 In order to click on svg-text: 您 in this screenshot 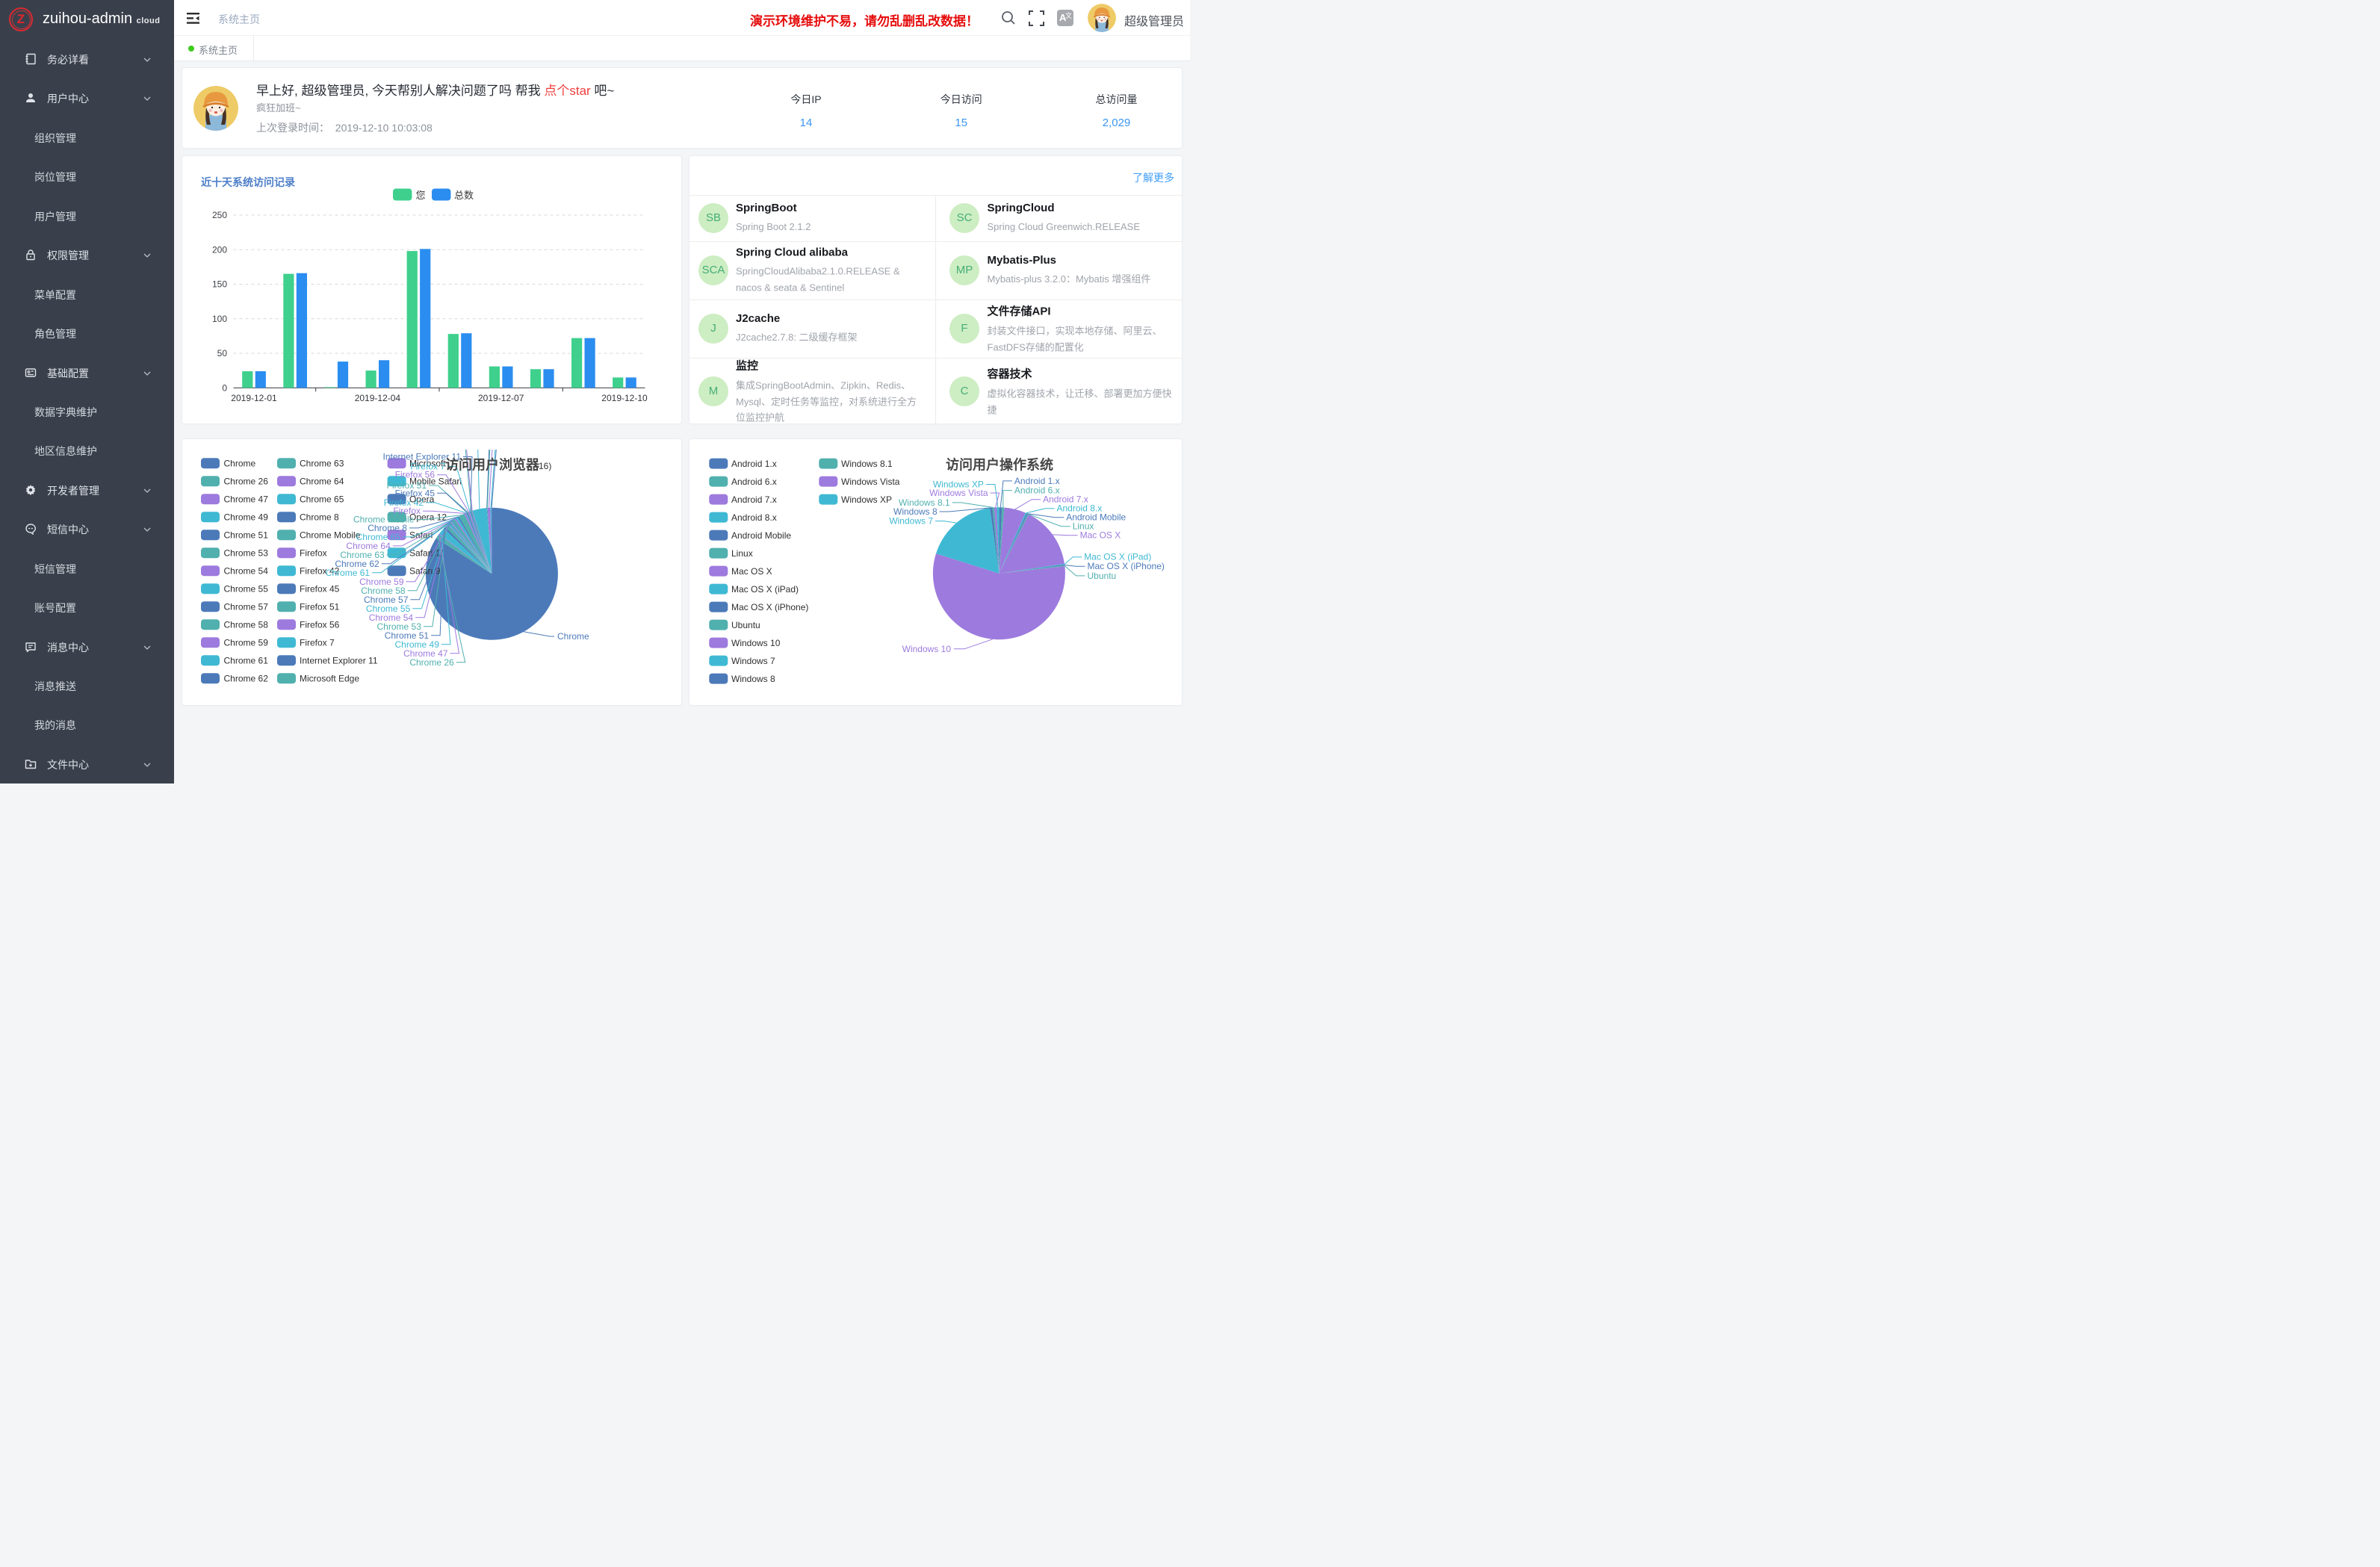, I will do `click(421, 195)`.